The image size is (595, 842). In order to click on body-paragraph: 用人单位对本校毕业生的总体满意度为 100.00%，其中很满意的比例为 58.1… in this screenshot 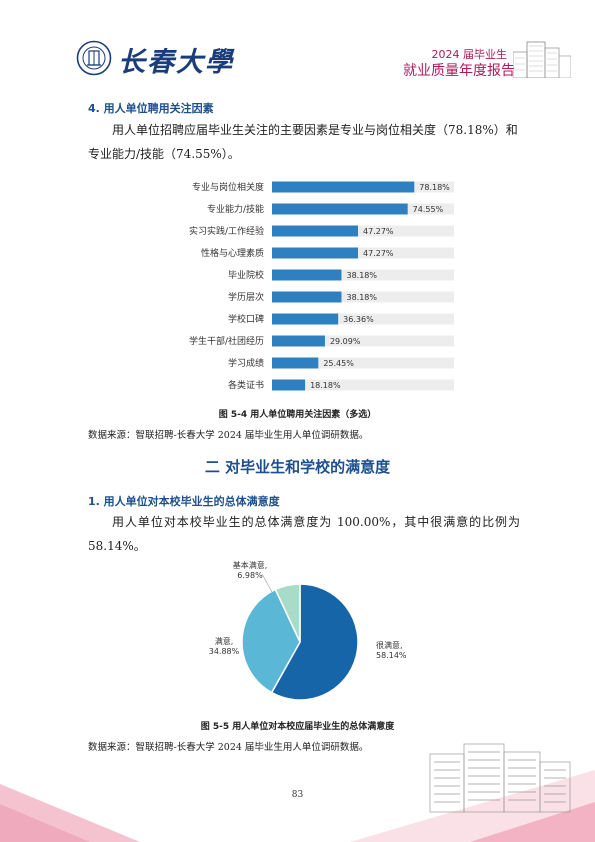, I will do `click(304, 534)`.